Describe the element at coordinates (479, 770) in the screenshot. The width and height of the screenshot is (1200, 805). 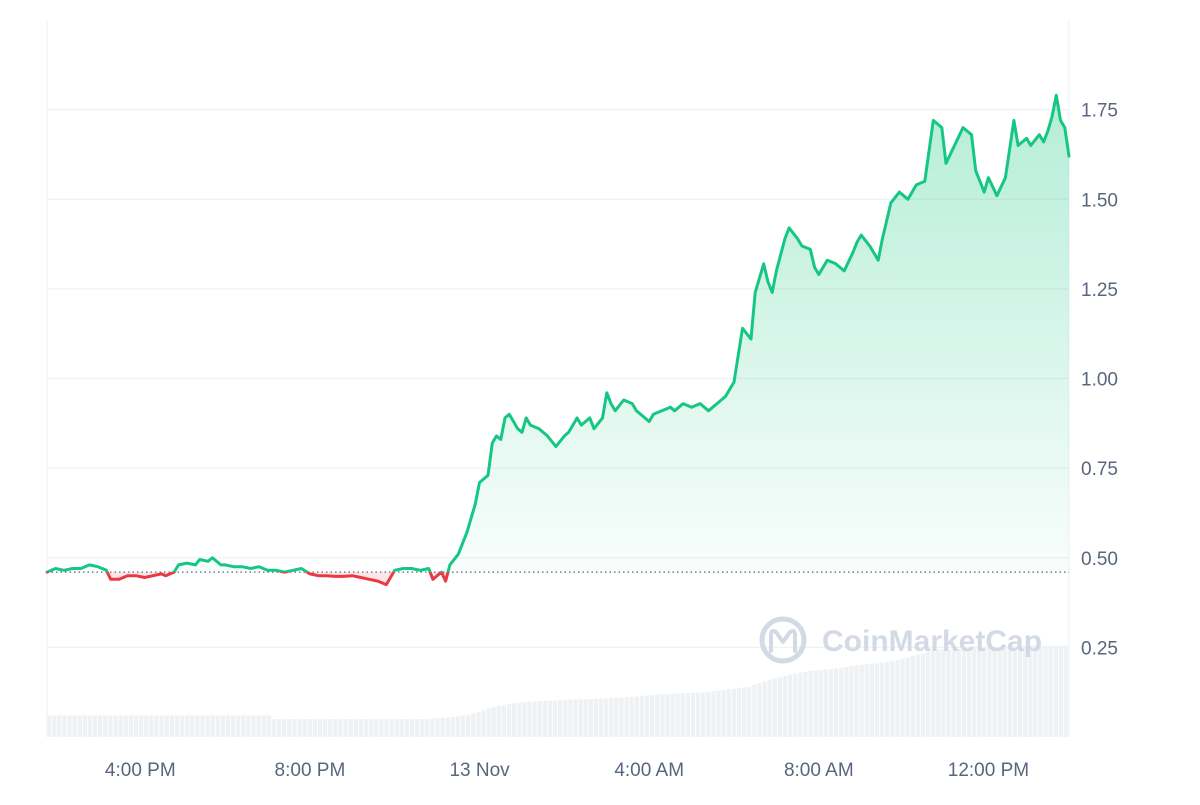
I see `x-tick-label: 13 Nov` at that location.